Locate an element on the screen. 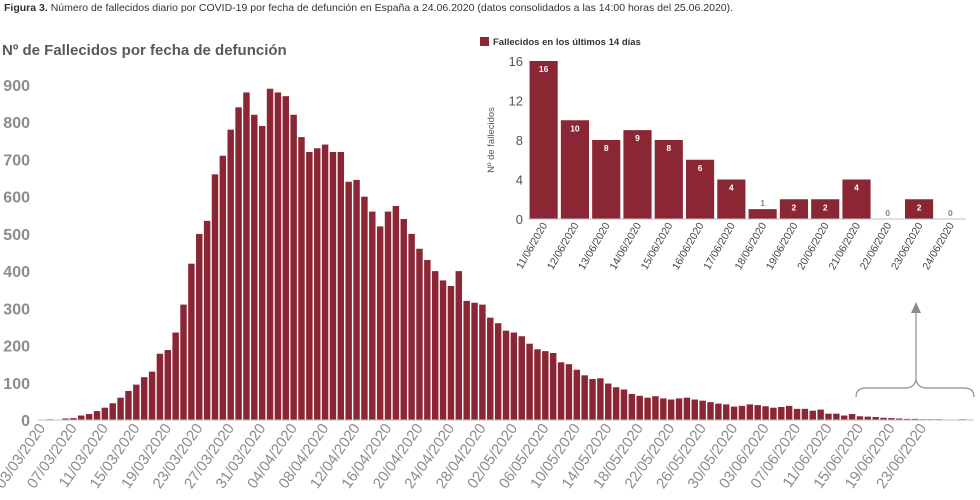 The width and height of the screenshot is (980, 500). inset-y-tick-label: 0 is located at coordinates (519, 219).